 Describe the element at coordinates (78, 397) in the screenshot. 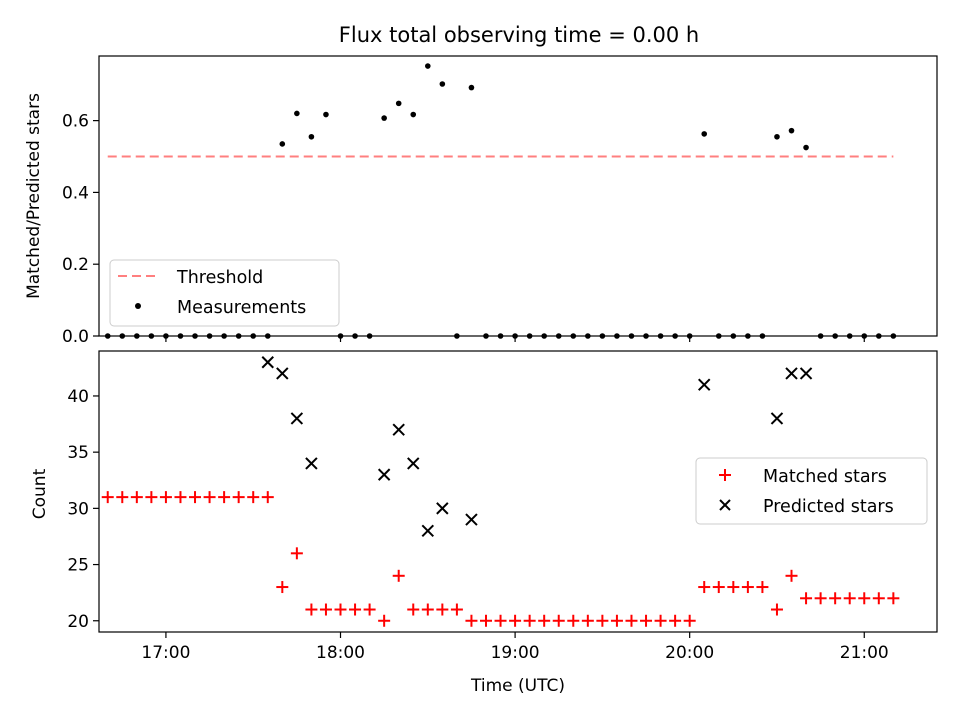

I see `count-y-tick-label: 40` at that location.